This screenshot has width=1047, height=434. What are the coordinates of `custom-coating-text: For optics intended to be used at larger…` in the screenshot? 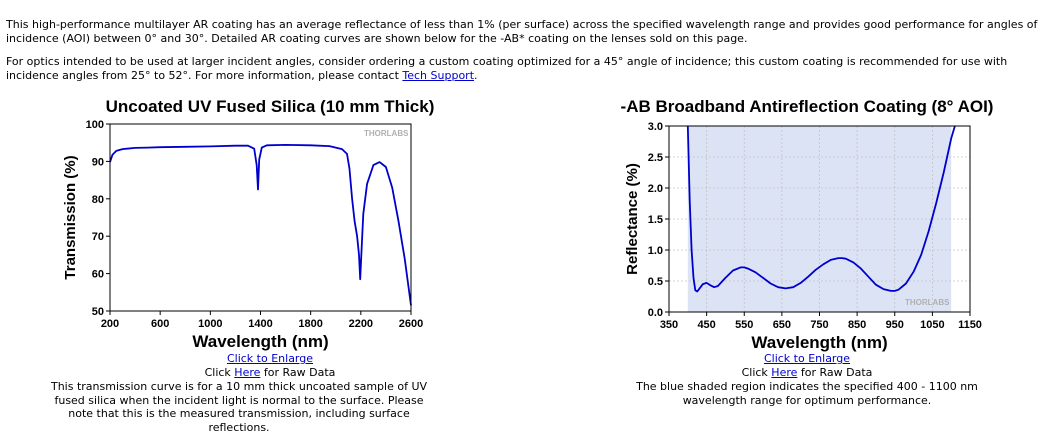 It's located at (507, 68).